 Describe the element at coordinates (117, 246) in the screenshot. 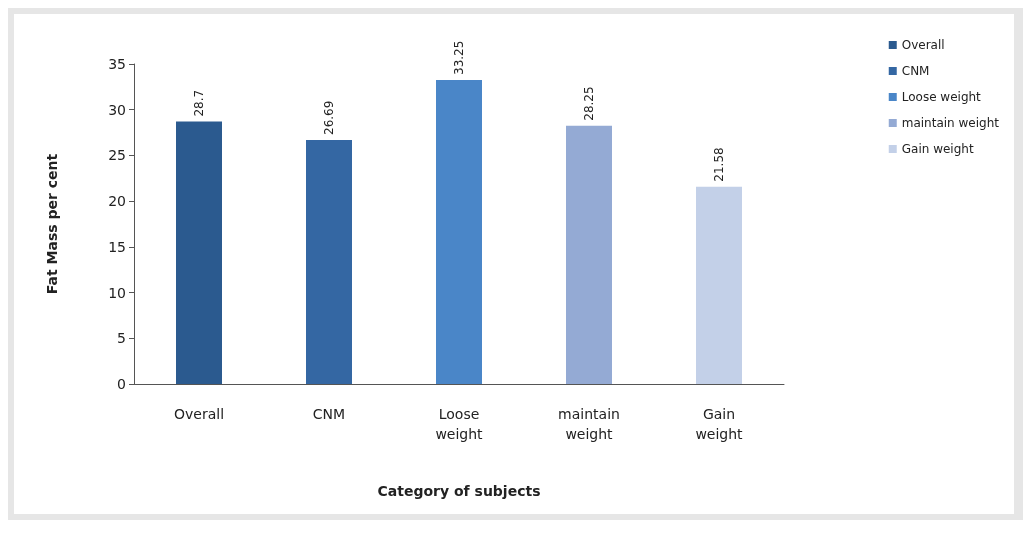

I see `y-tick-label: 15` at that location.